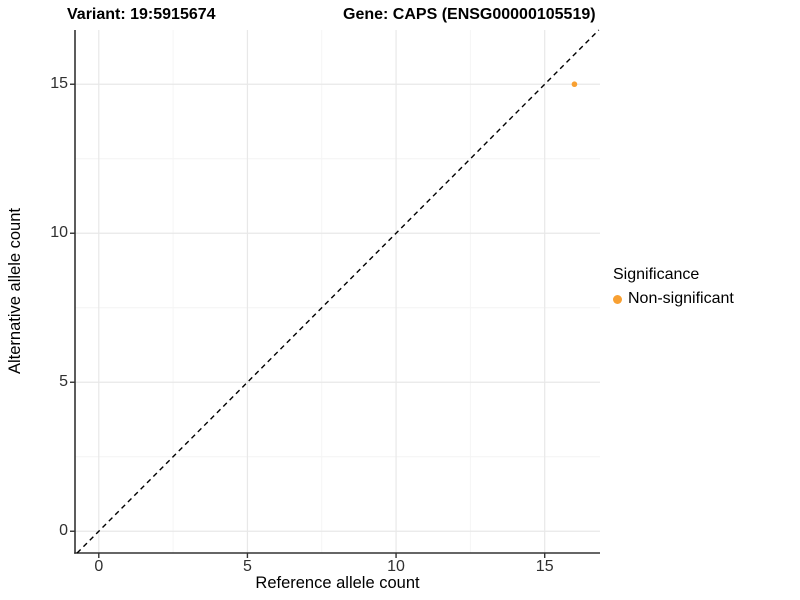 The height and width of the screenshot is (600, 800). I want to click on y-tick-label: 0, so click(63, 531).